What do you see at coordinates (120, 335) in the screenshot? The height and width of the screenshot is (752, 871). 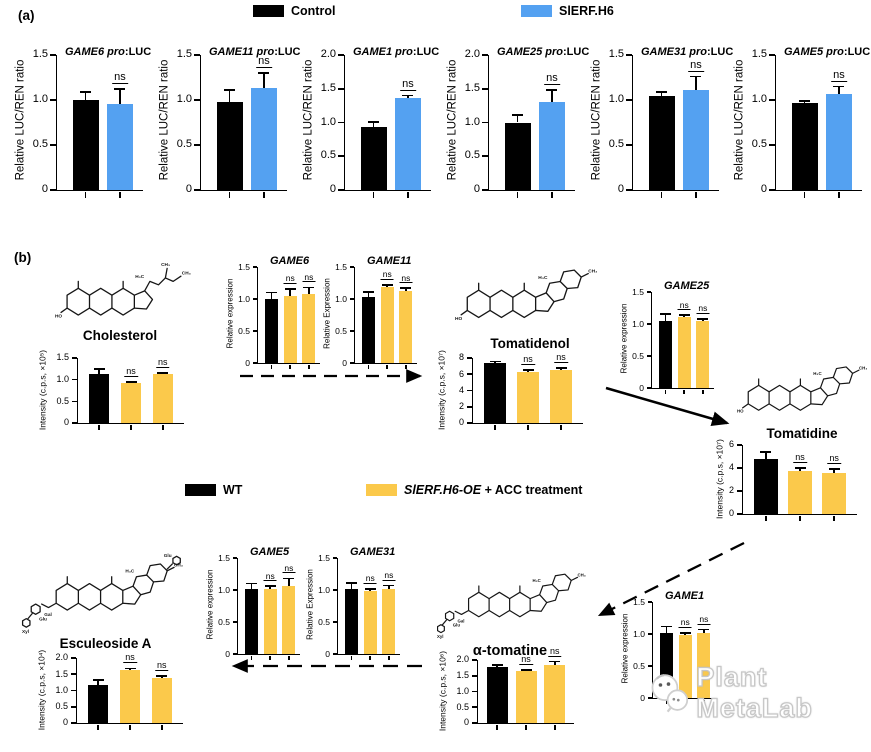 I see `cholesterol-label: Cholesterol` at bounding box center [120, 335].